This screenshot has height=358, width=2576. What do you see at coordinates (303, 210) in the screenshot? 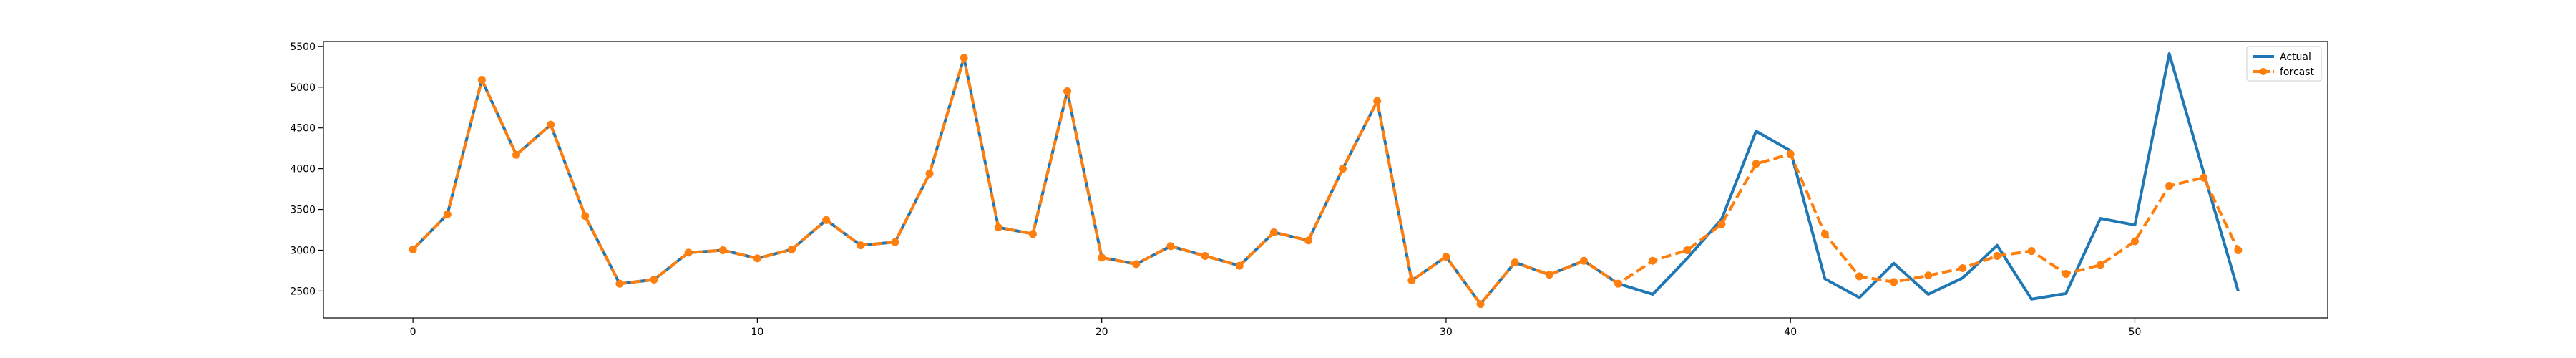
I see `y-tick-label: 3500` at bounding box center [303, 210].